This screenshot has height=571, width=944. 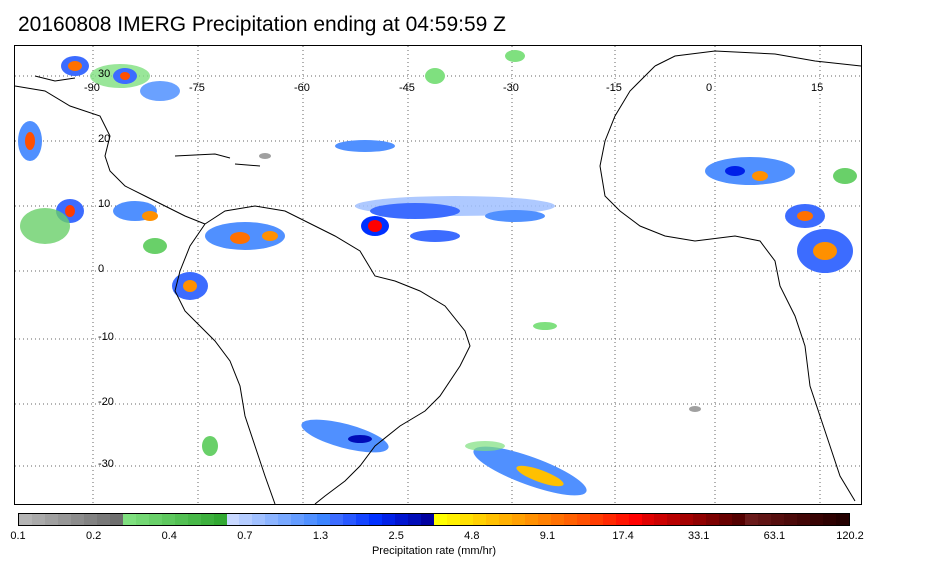 I want to click on colorbar-tick-label: 120.2, so click(x=850, y=536).